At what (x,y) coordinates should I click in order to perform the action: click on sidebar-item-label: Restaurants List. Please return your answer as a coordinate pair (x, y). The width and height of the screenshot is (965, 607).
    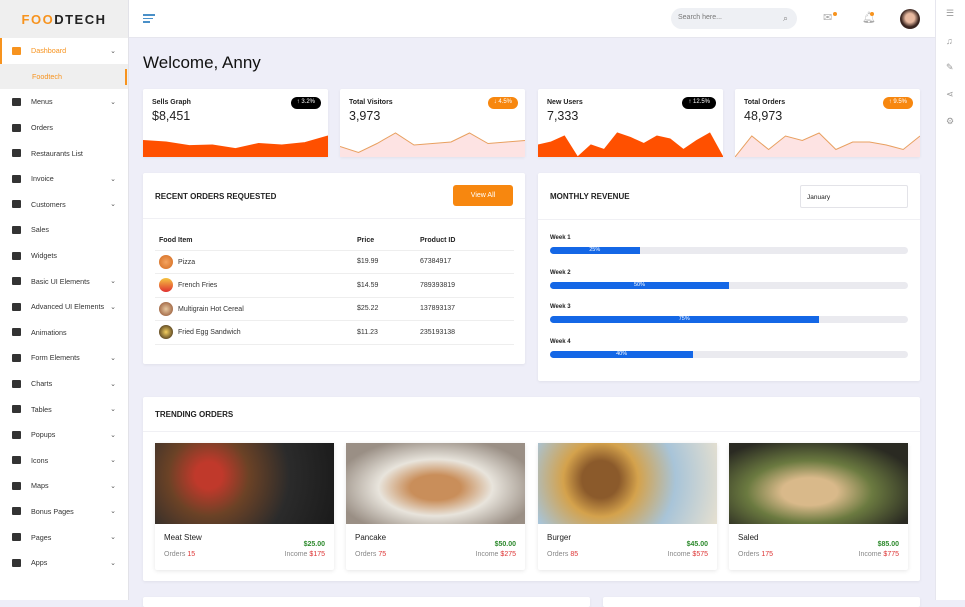
    Looking at the image, I should click on (57, 153).